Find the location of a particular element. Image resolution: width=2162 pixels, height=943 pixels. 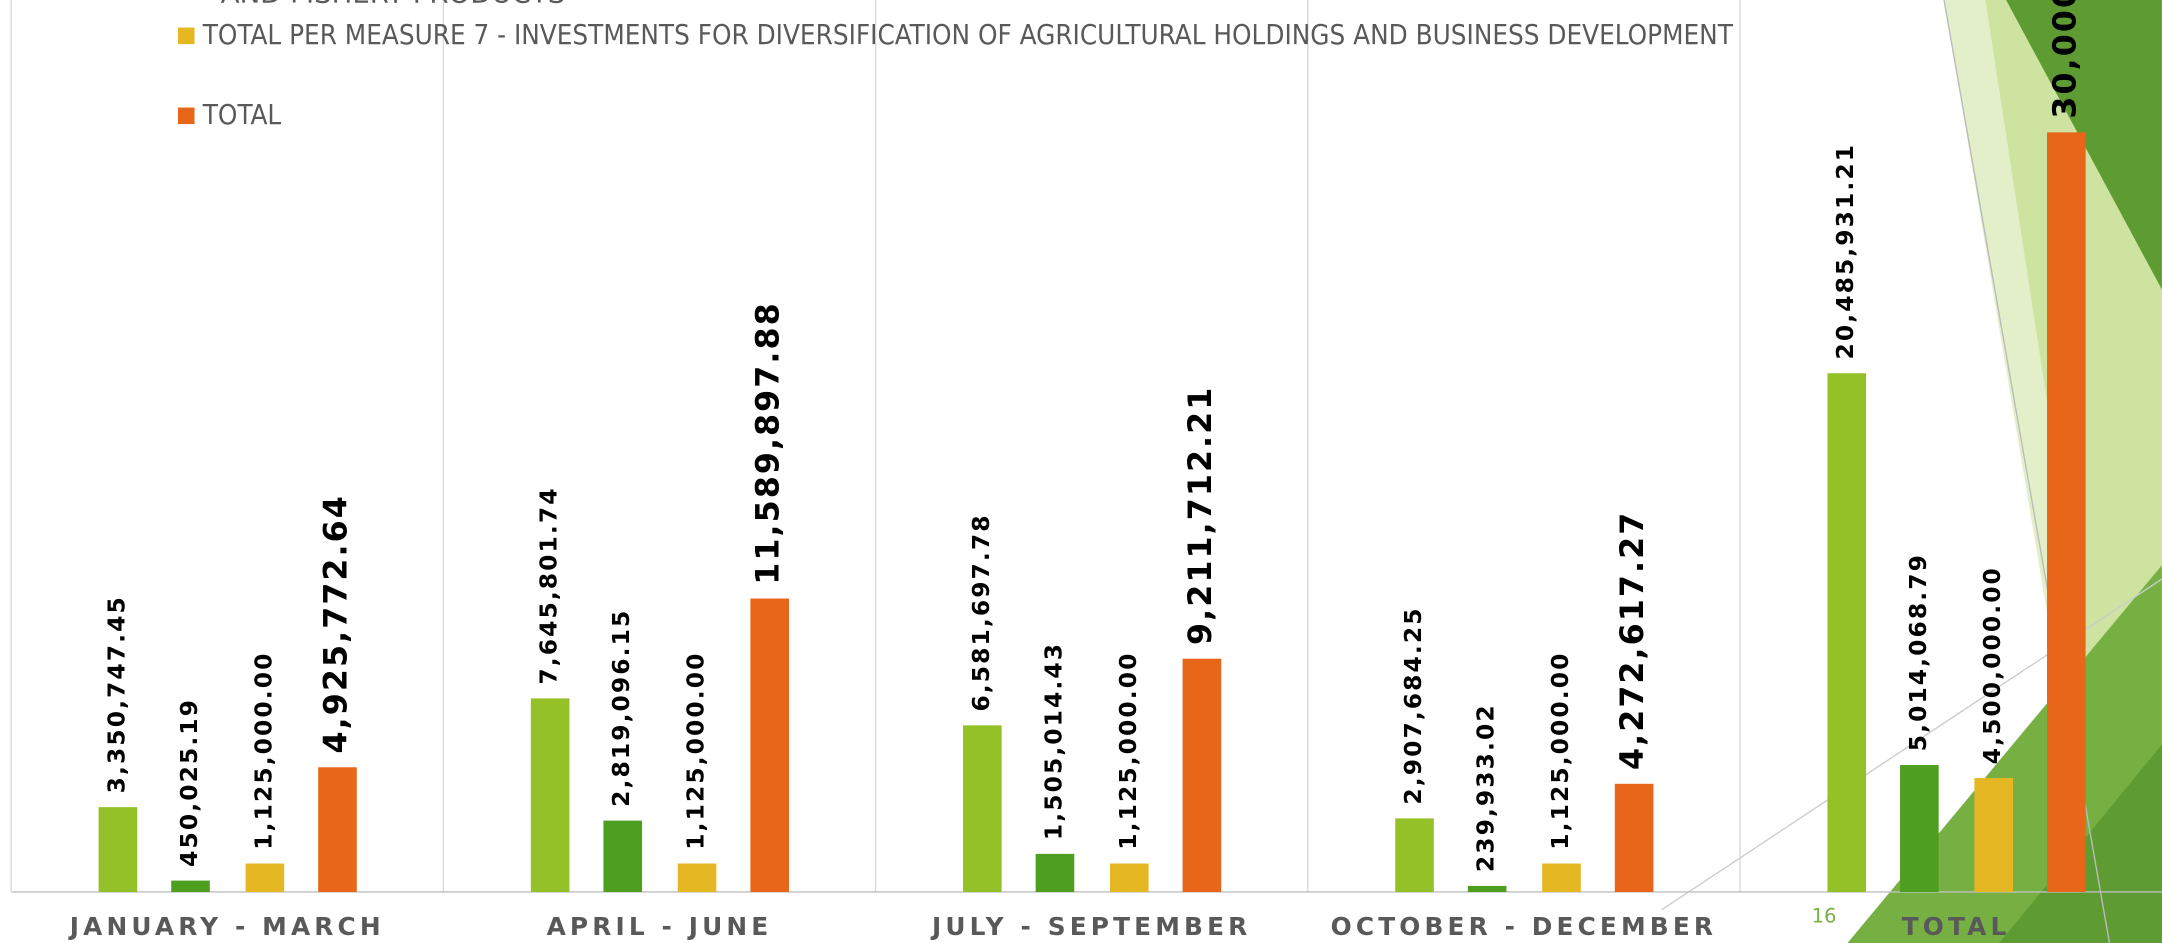

legend-label: TOTAL is located at coordinates (242, 114).